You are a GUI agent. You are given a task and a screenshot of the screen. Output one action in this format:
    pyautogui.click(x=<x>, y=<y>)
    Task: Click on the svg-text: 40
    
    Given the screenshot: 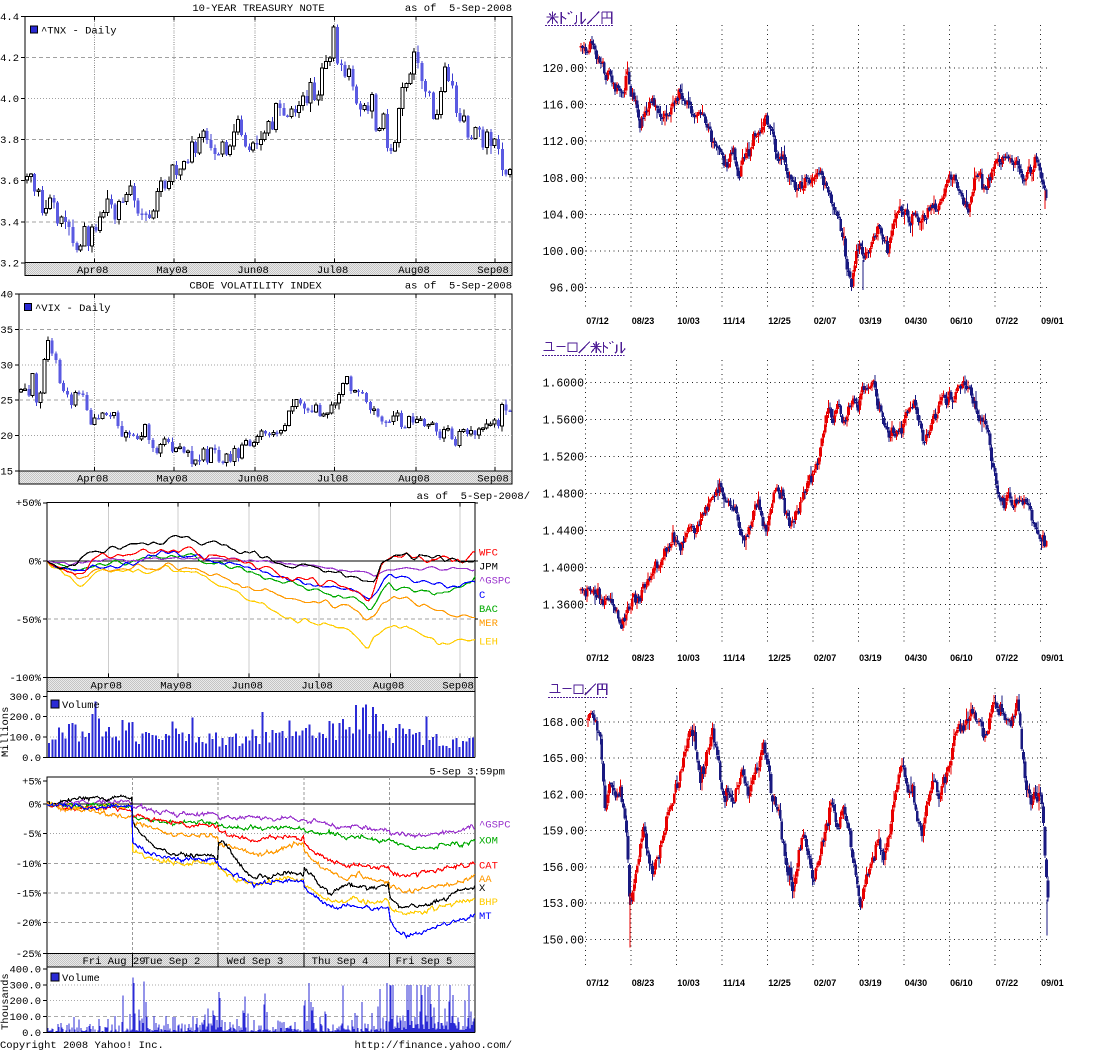 What is the action you would take?
    pyautogui.click(x=6, y=296)
    